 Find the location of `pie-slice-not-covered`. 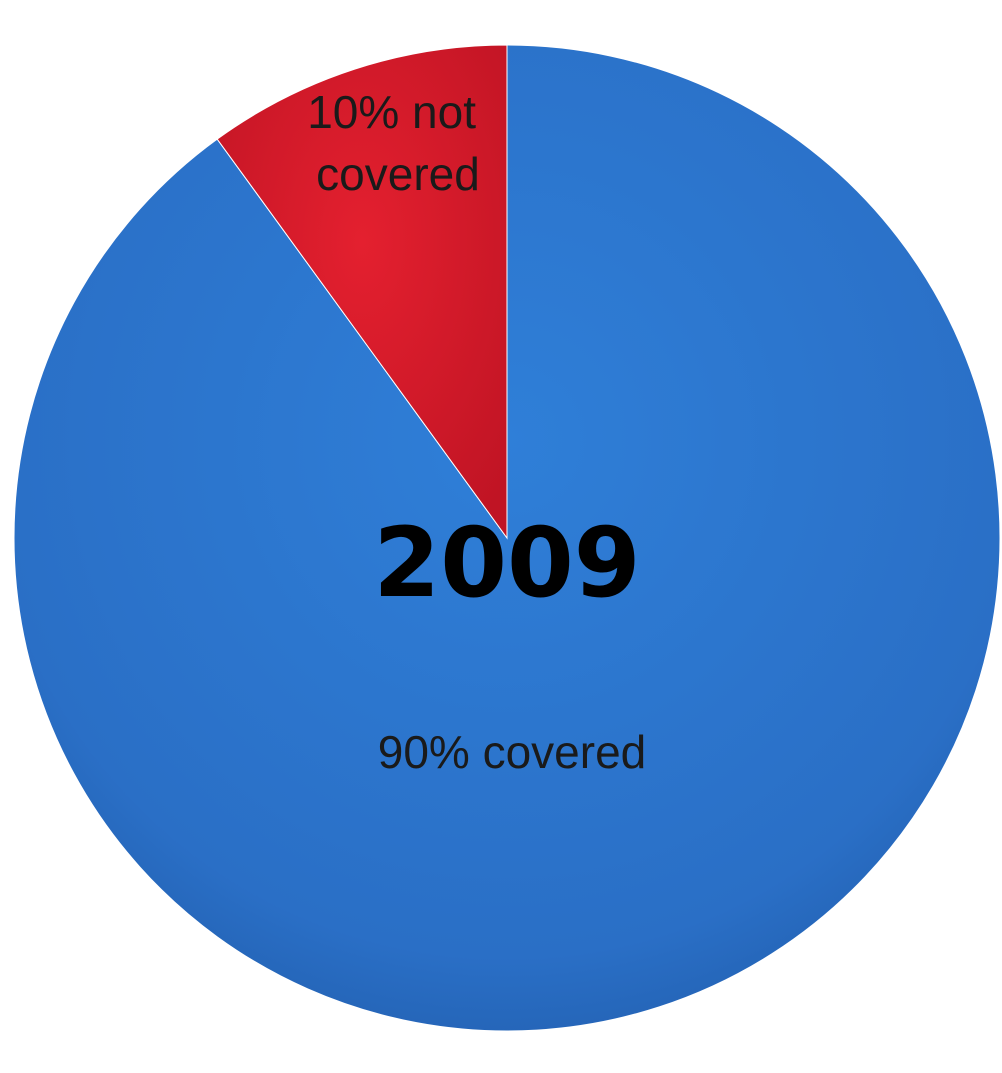

pie-slice-not-covered is located at coordinates (362, 292).